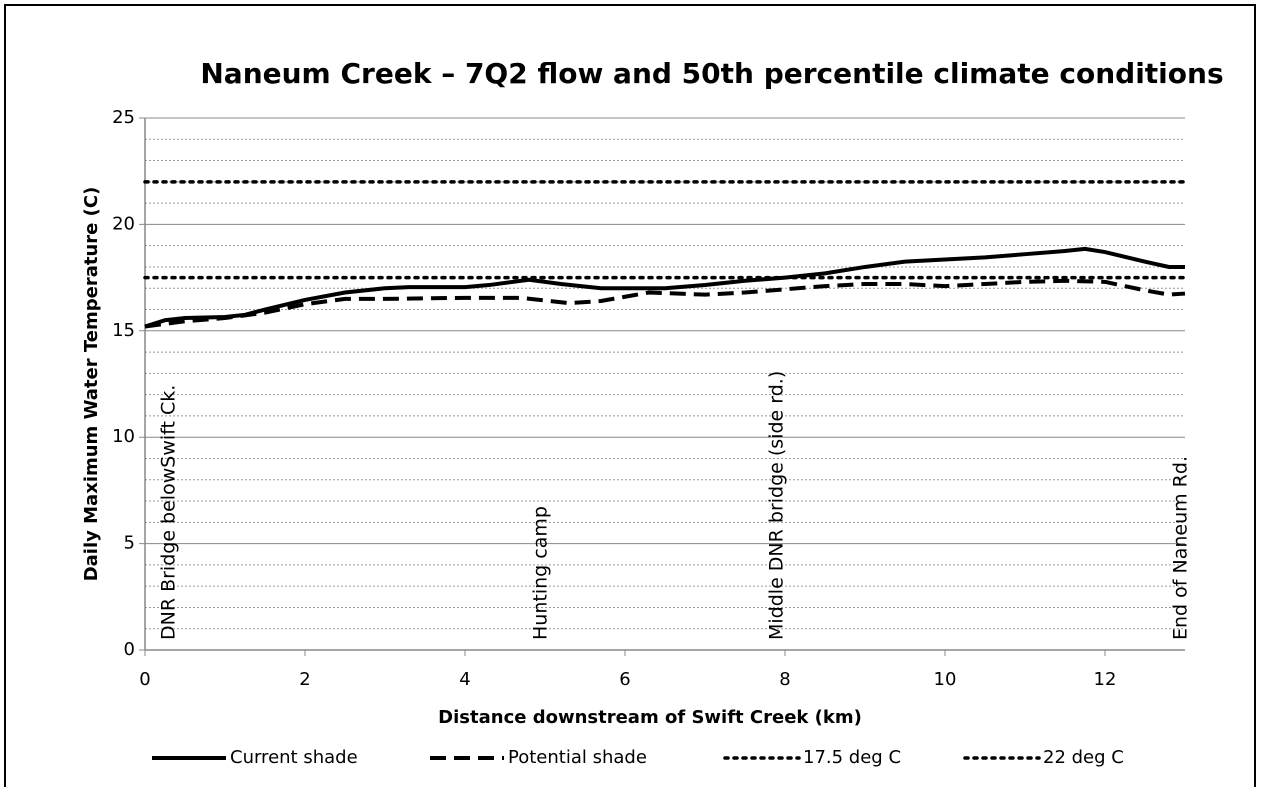 The height and width of the screenshot is (787, 1261). What do you see at coordinates (577, 757) in the screenshot?
I see `legend-label: Potential shade` at bounding box center [577, 757].